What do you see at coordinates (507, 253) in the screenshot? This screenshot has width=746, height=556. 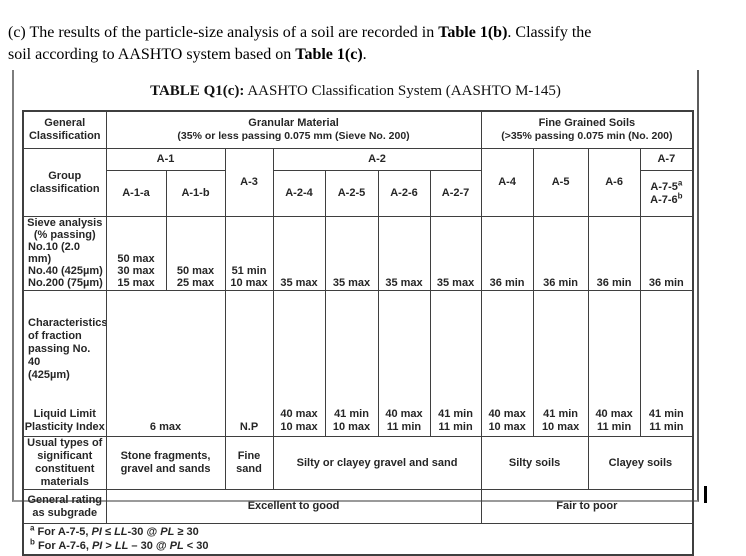 I see `cell-sieve-a4: 36 min` at bounding box center [507, 253].